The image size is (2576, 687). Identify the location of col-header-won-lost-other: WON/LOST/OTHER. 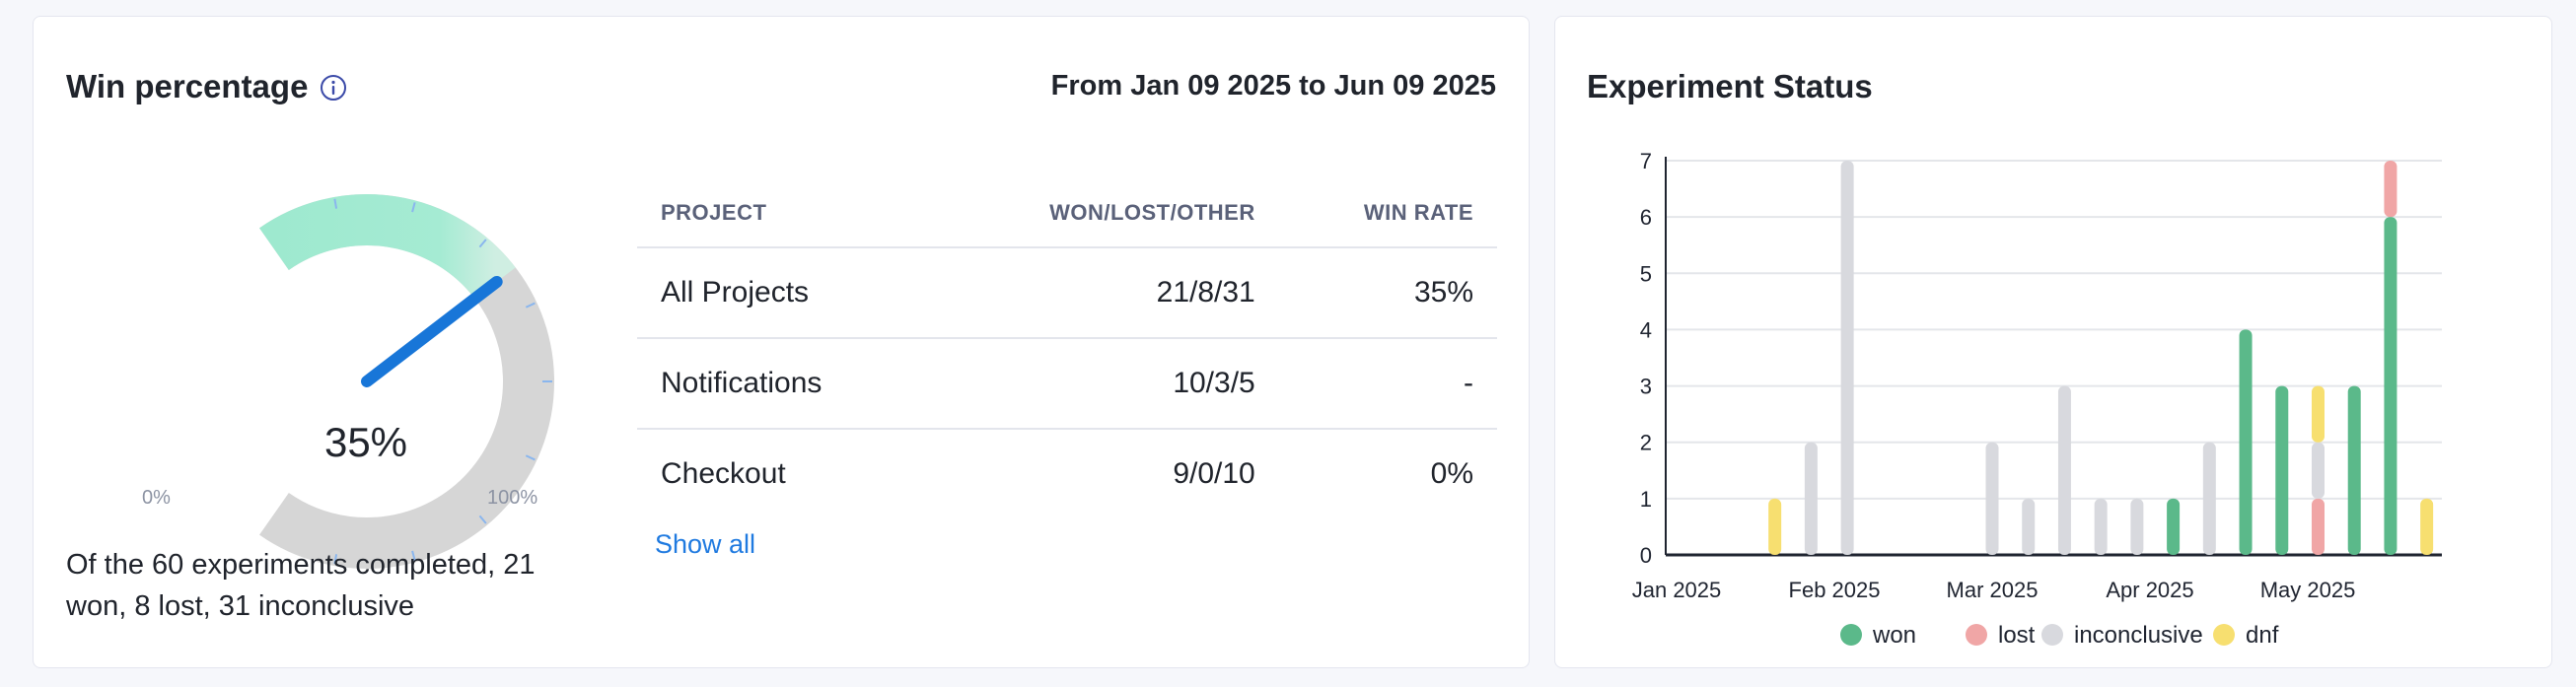
(1103, 213).